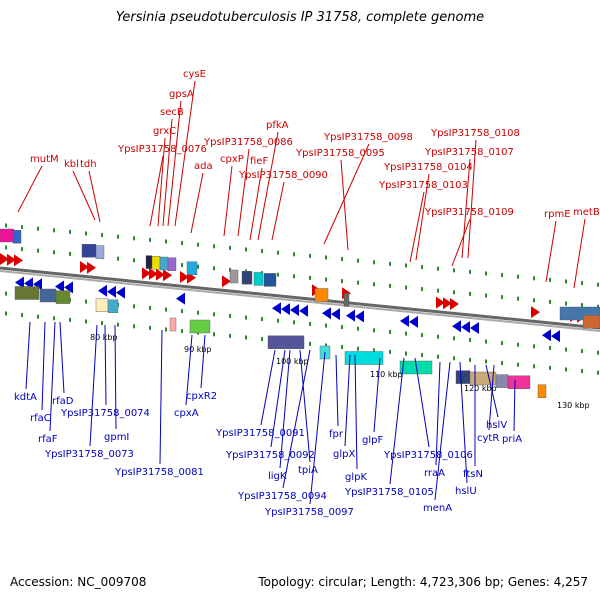  Describe the element at coordinates (573, 405) in the screenshot. I see `scale-tick-label: 130 kbp` at that location.